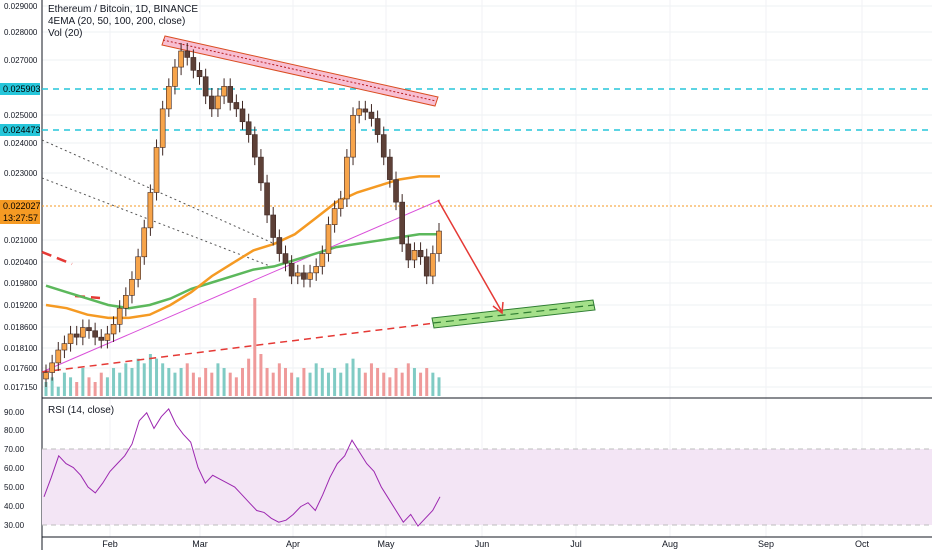 The image size is (932, 555). What do you see at coordinates (21, 143) in the screenshot?
I see `price-axis-tick: 0.024000` at bounding box center [21, 143].